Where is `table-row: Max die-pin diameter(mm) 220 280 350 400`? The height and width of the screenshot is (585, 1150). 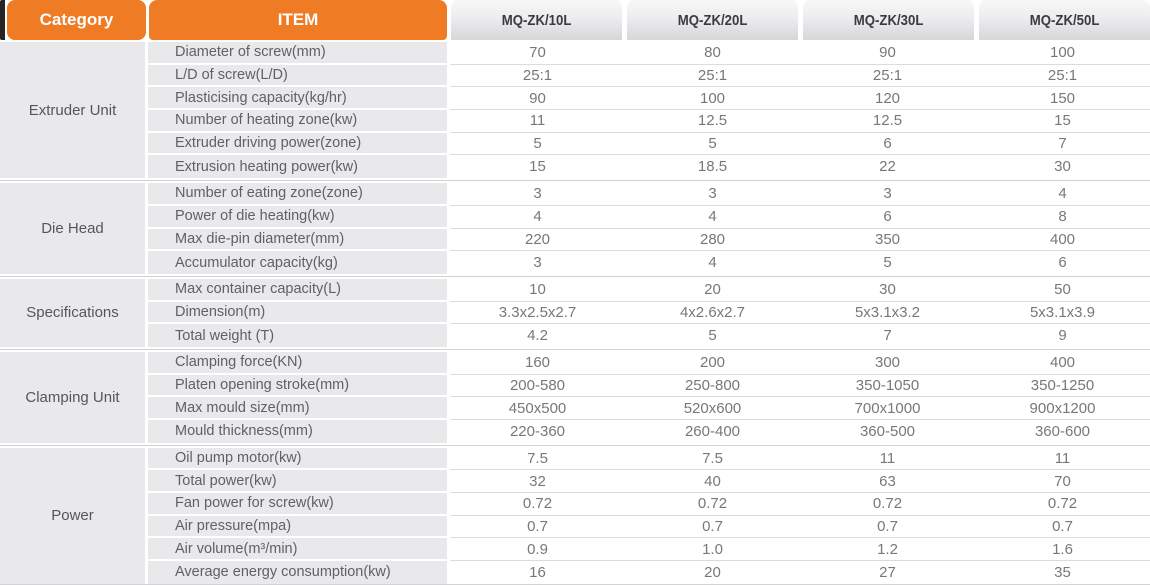
table-row: Max die-pin diameter(mm) 220 280 350 400 is located at coordinates (649, 240).